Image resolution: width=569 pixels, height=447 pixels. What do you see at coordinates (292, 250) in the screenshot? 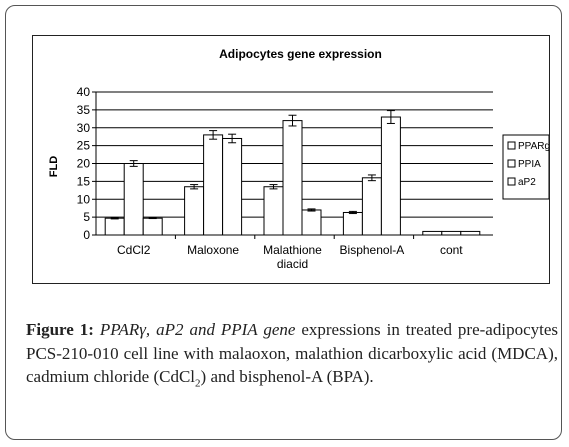
I see `x-tick-label: Malathione` at bounding box center [292, 250].